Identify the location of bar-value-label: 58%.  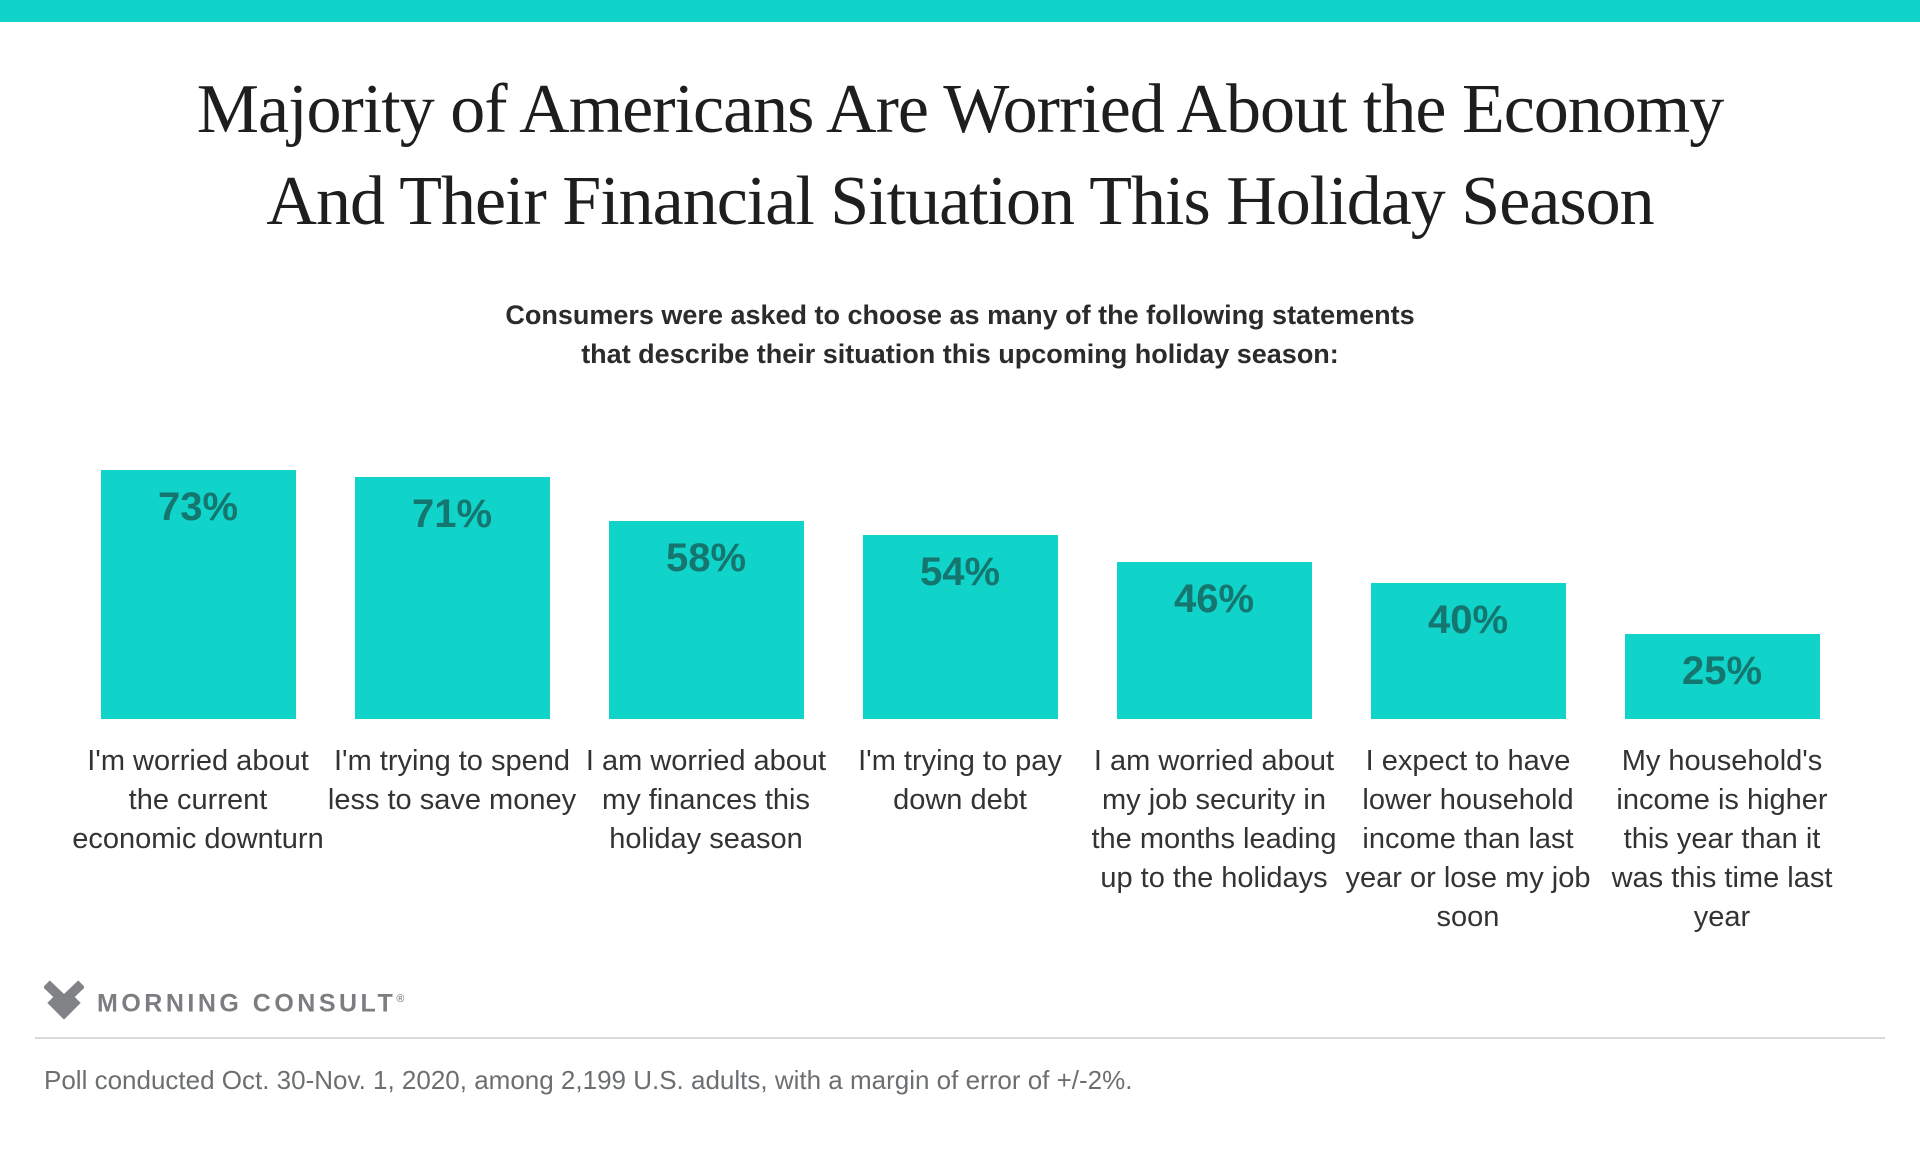
(706, 558).